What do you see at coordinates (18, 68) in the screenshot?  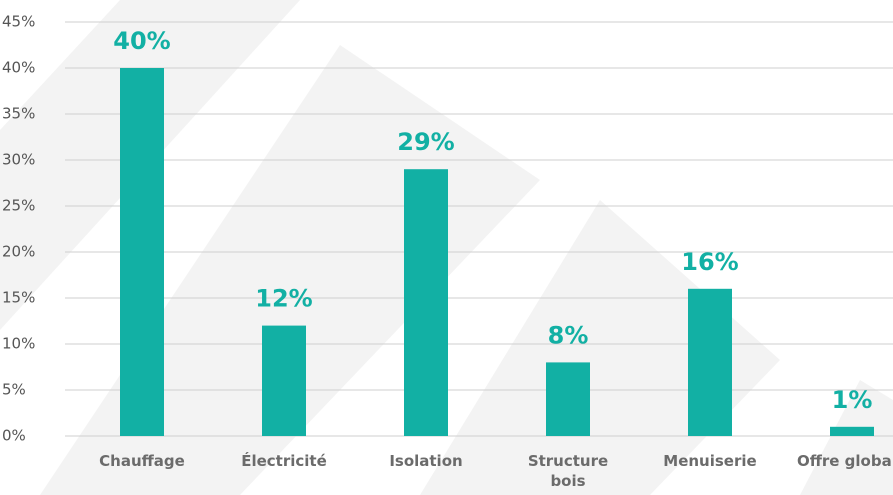 I see `y-tick-label: 40%` at bounding box center [18, 68].